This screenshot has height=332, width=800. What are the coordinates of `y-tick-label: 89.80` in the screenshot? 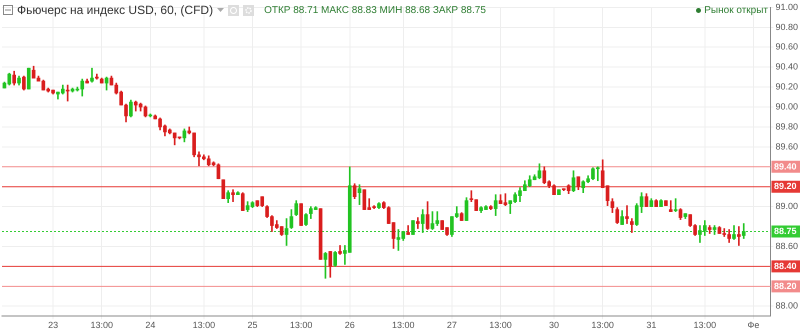 It's located at (786, 126).